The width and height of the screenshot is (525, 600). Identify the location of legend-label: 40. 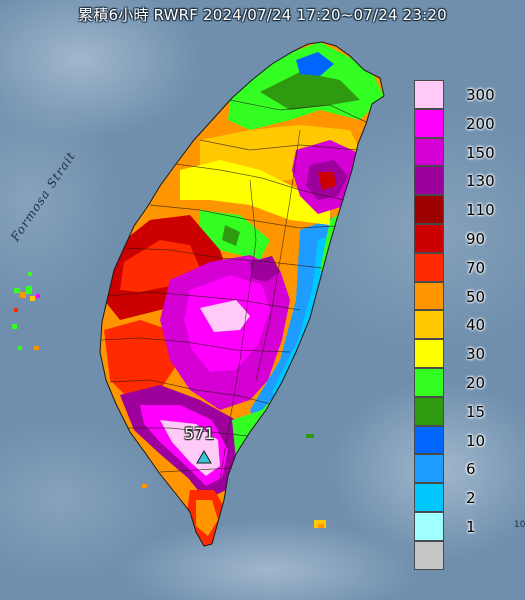
(476, 325).